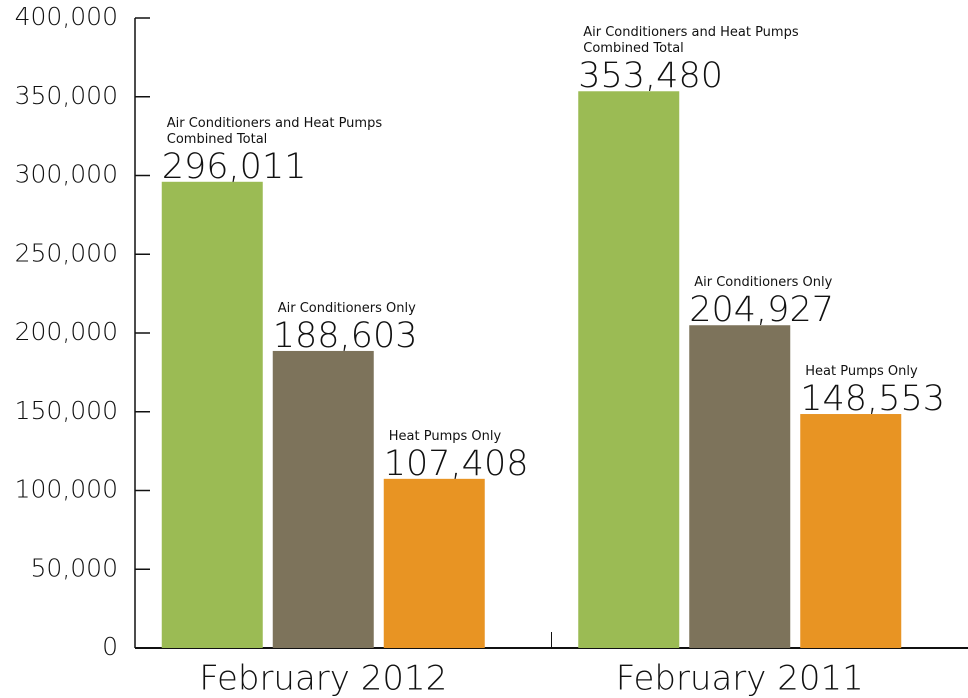 The image size is (968, 698). What do you see at coordinates (650, 76) in the screenshot?
I see `value-label: 353,480` at bounding box center [650, 76].